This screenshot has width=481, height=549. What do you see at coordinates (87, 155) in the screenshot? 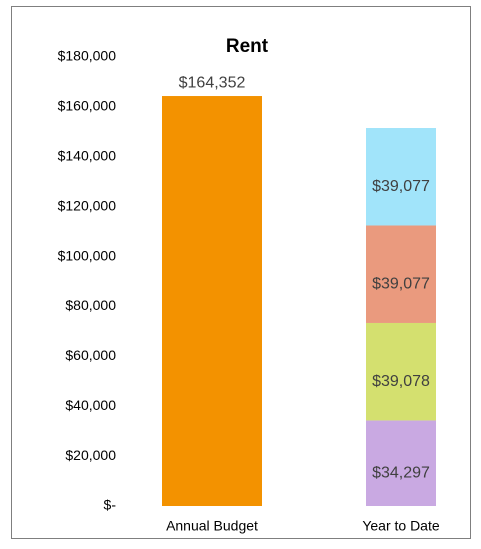
I see `y-tick-label: $140,000` at bounding box center [87, 155].